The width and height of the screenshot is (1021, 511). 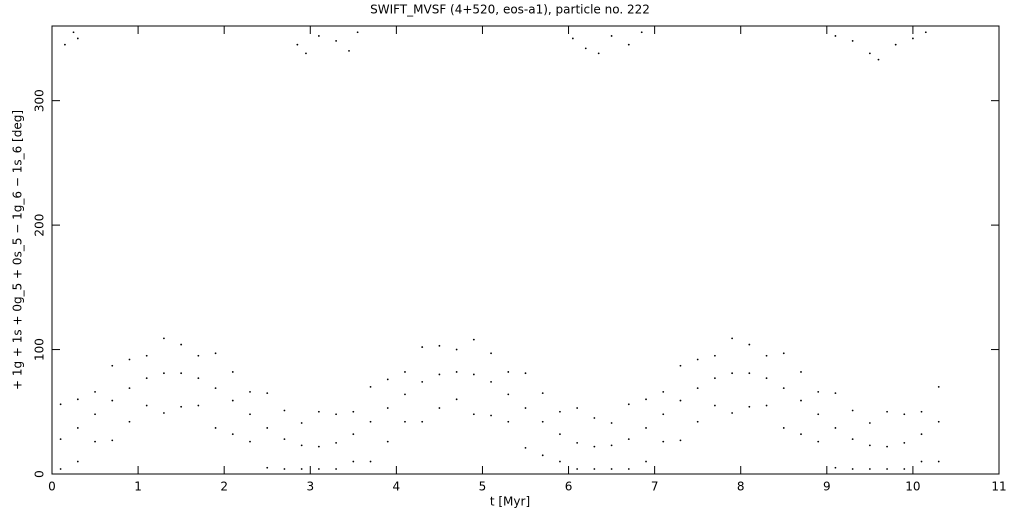 I want to click on x-tick-label: 10, so click(x=912, y=487).